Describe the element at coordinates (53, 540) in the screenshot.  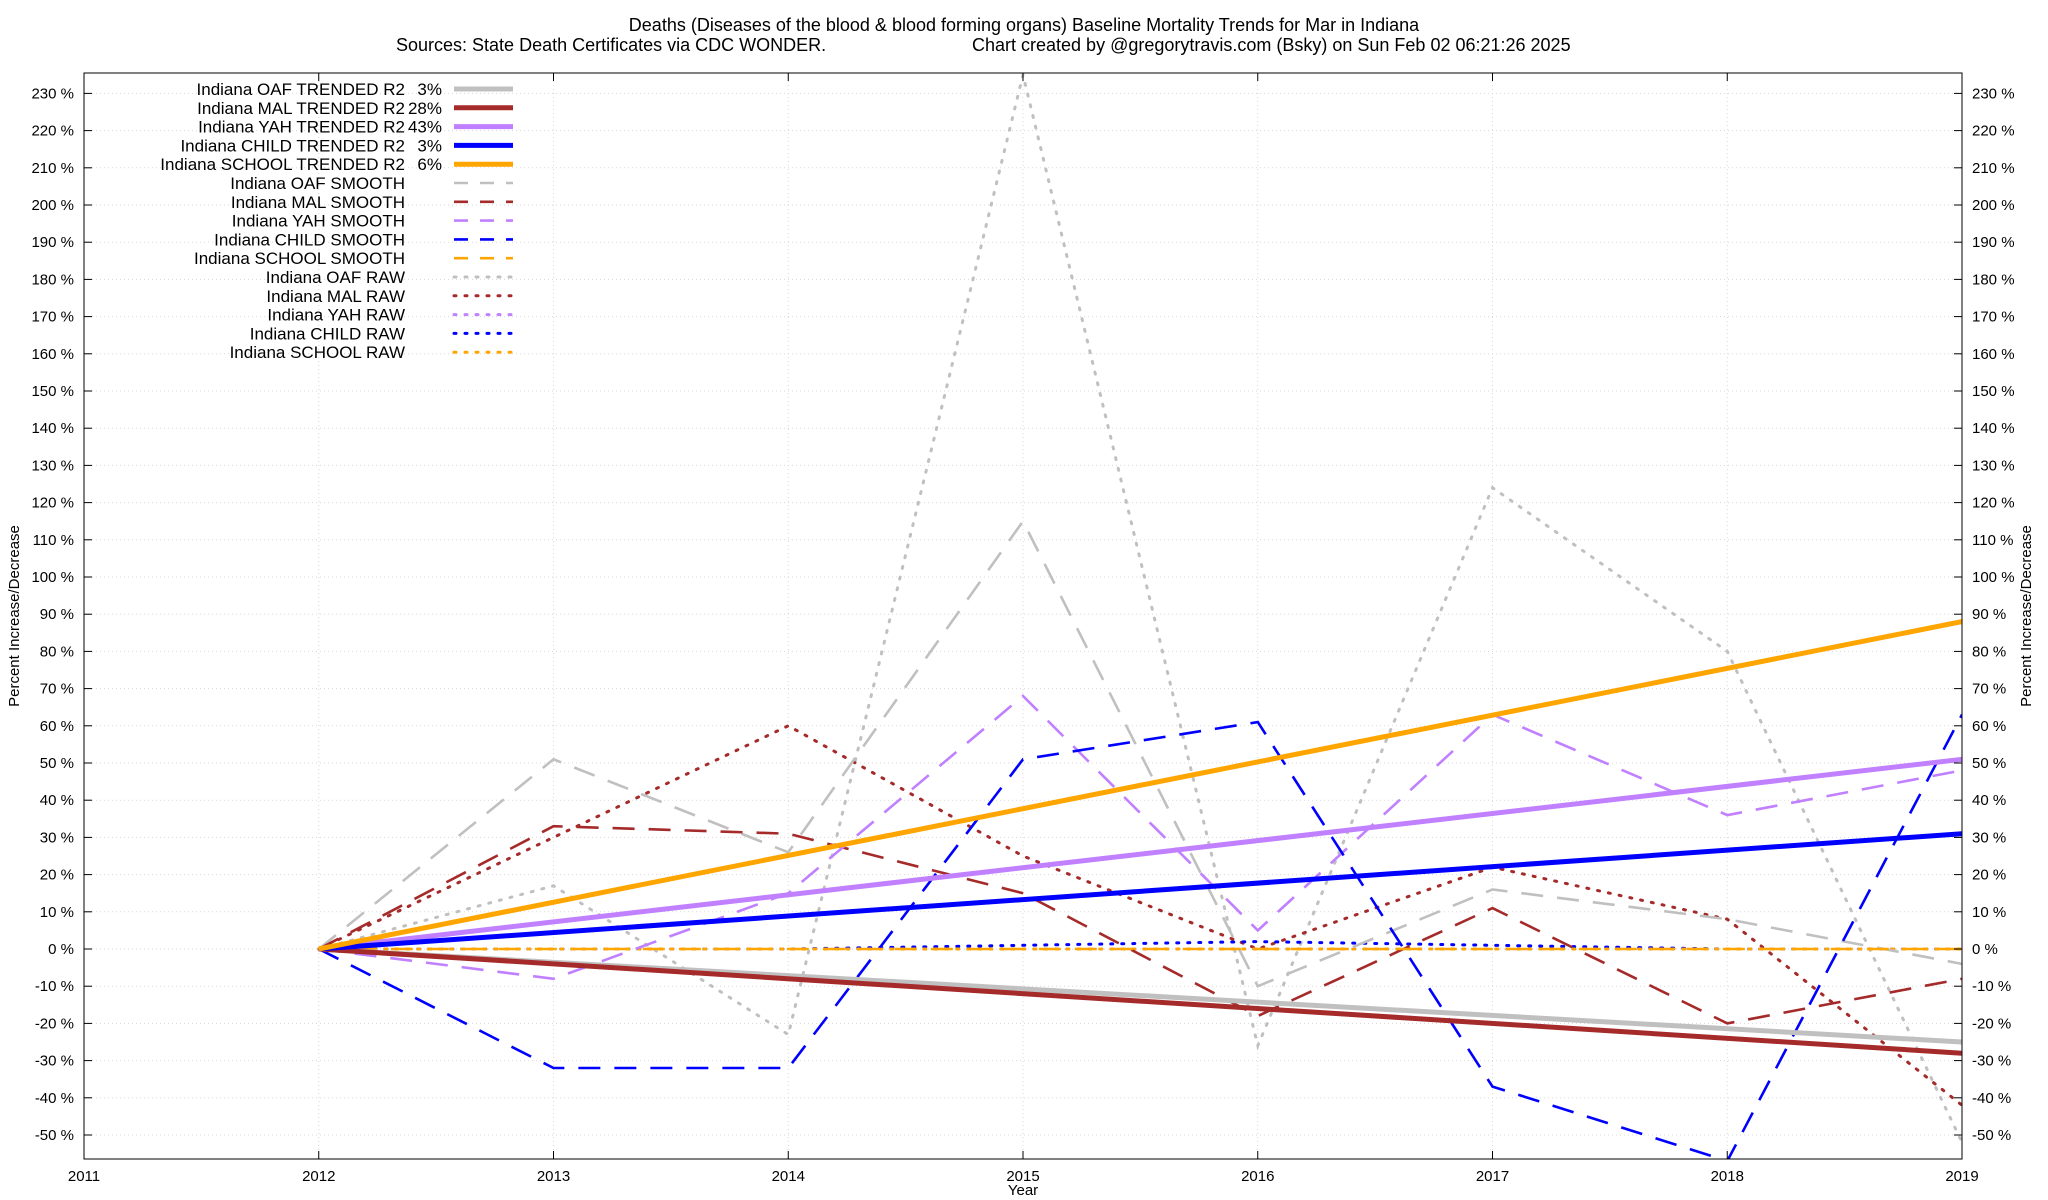
I see `y-tick-label-left: 110 %` at that location.